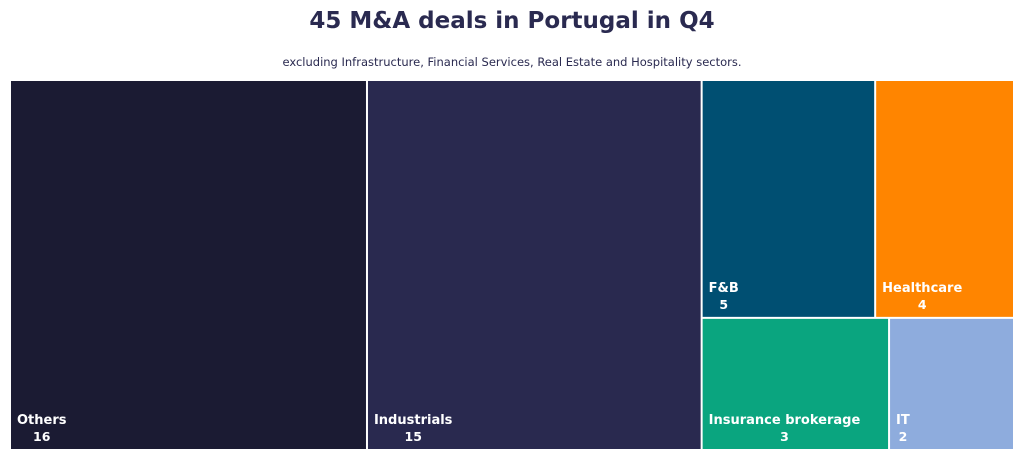  Describe the element at coordinates (413, 420) in the screenshot. I see `tile-label-industrials: Industrials` at that location.